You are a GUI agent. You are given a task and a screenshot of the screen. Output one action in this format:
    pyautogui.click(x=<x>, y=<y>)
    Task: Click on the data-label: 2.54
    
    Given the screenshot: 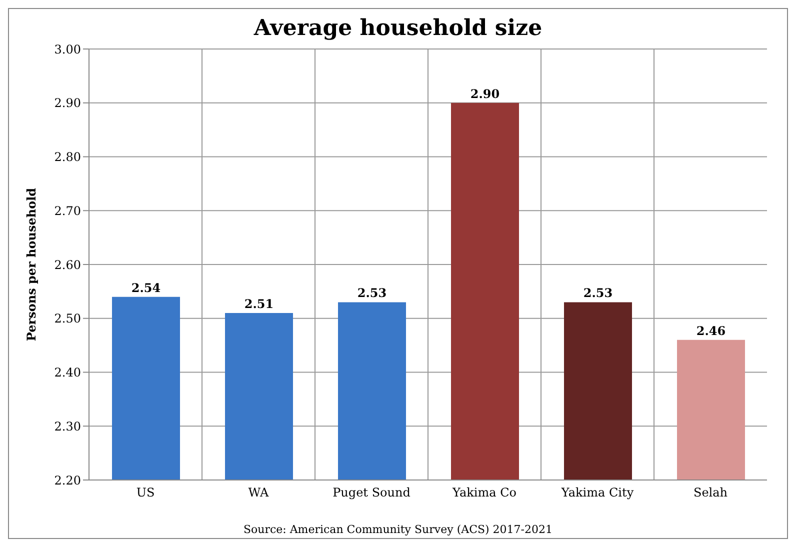 What is the action you would take?
    pyautogui.click(x=146, y=287)
    